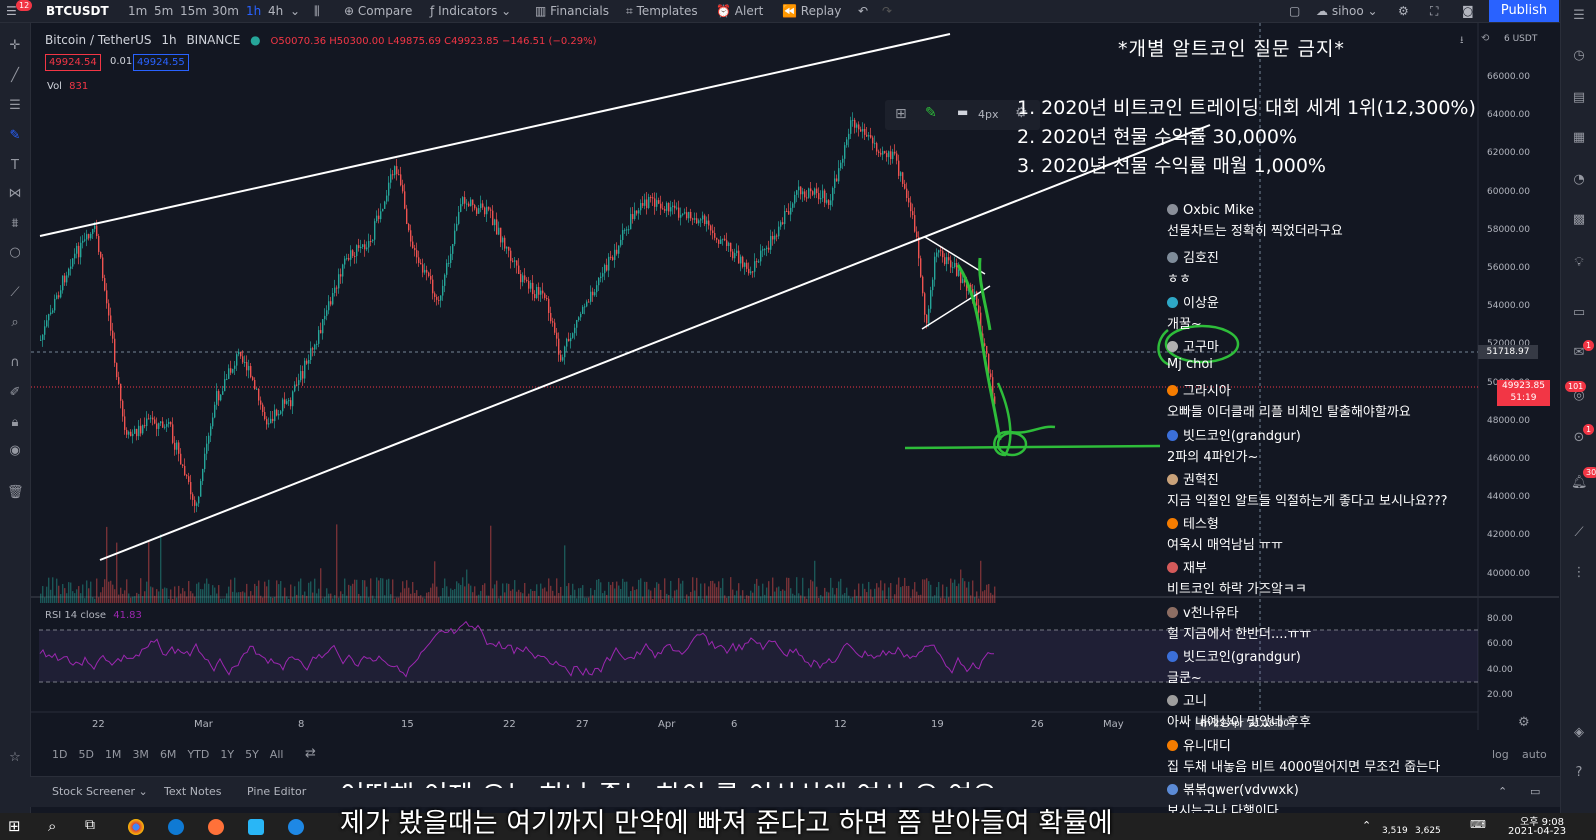 Image resolution: width=1596 pixels, height=840 pixels. What do you see at coordinates (93, 615) in the screenshot?
I see `rsi-legend: RSI 14 close 41.83` at bounding box center [93, 615].